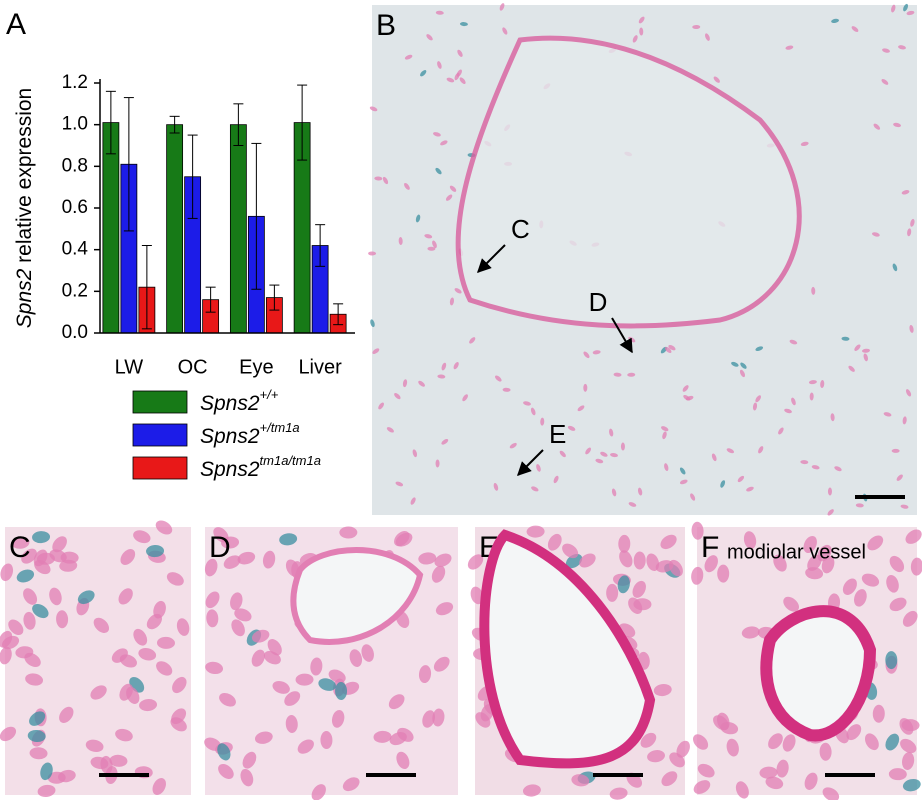 Image resolution: width=922 pixels, height=805 pixels. I want to click on arrow, so click(491, 258).